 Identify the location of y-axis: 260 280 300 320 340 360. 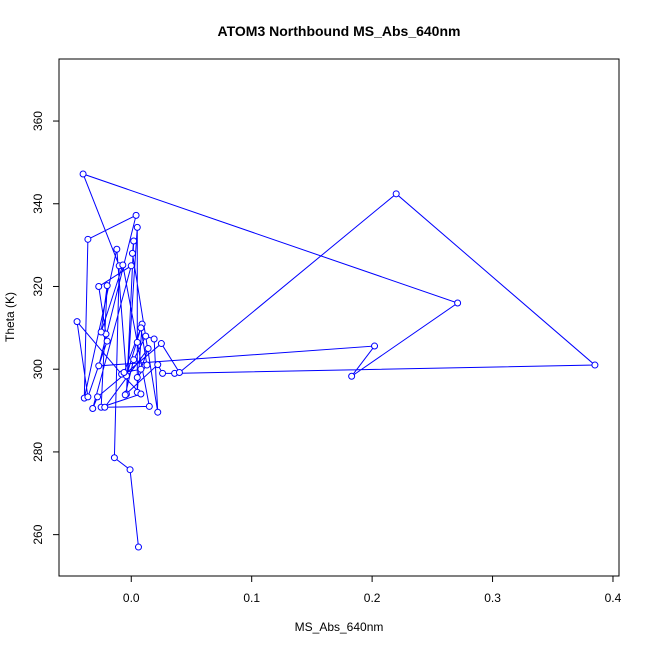
(45, 328).